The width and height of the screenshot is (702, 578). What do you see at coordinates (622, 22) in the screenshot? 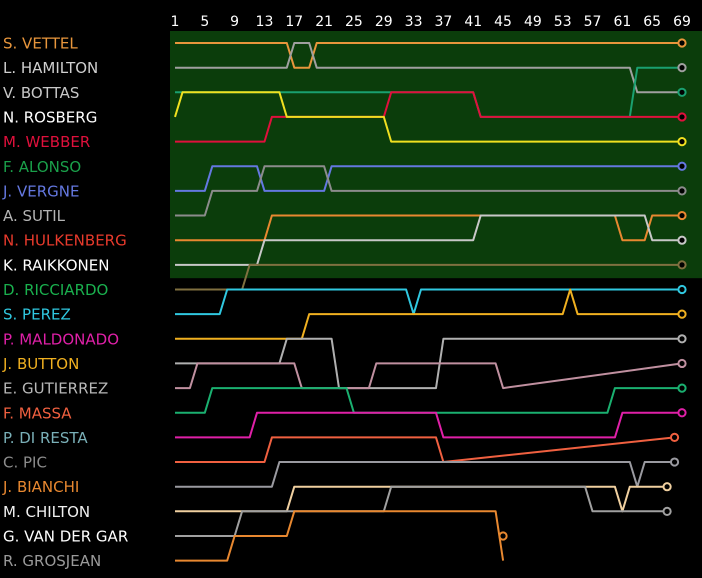
I see `lap-tick-label: 61` at bounding box center [622, 22].